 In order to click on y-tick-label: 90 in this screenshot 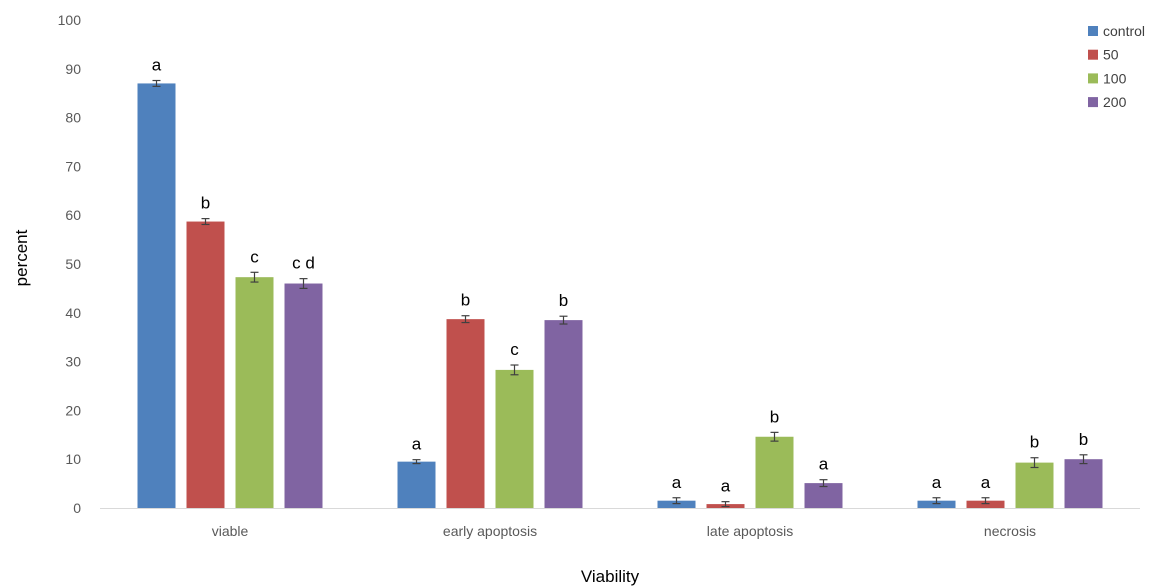, I will do `click(73, 69)`.